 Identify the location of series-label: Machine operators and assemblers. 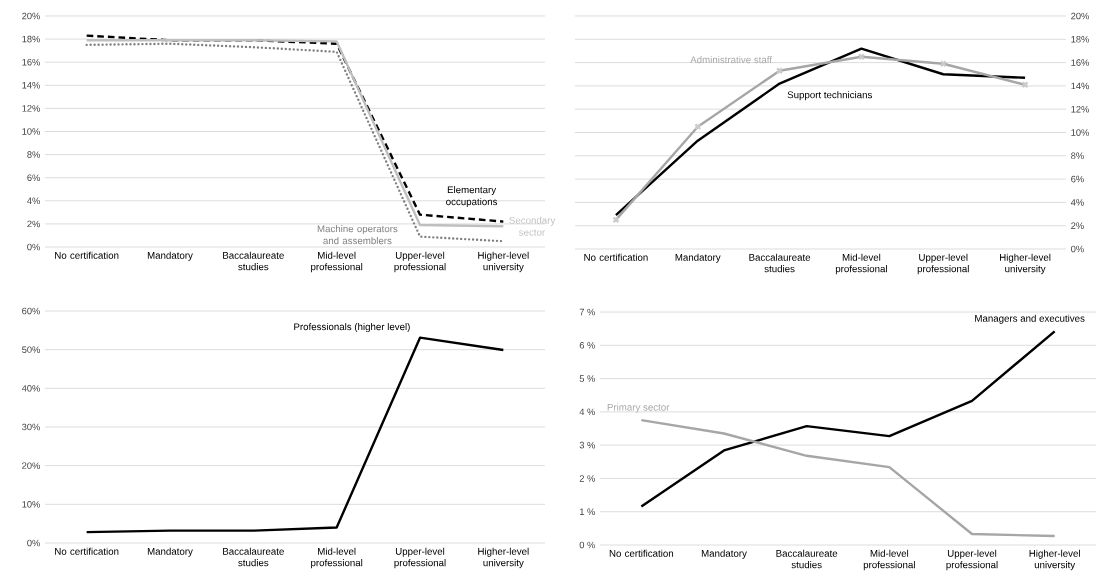
(357, 235).